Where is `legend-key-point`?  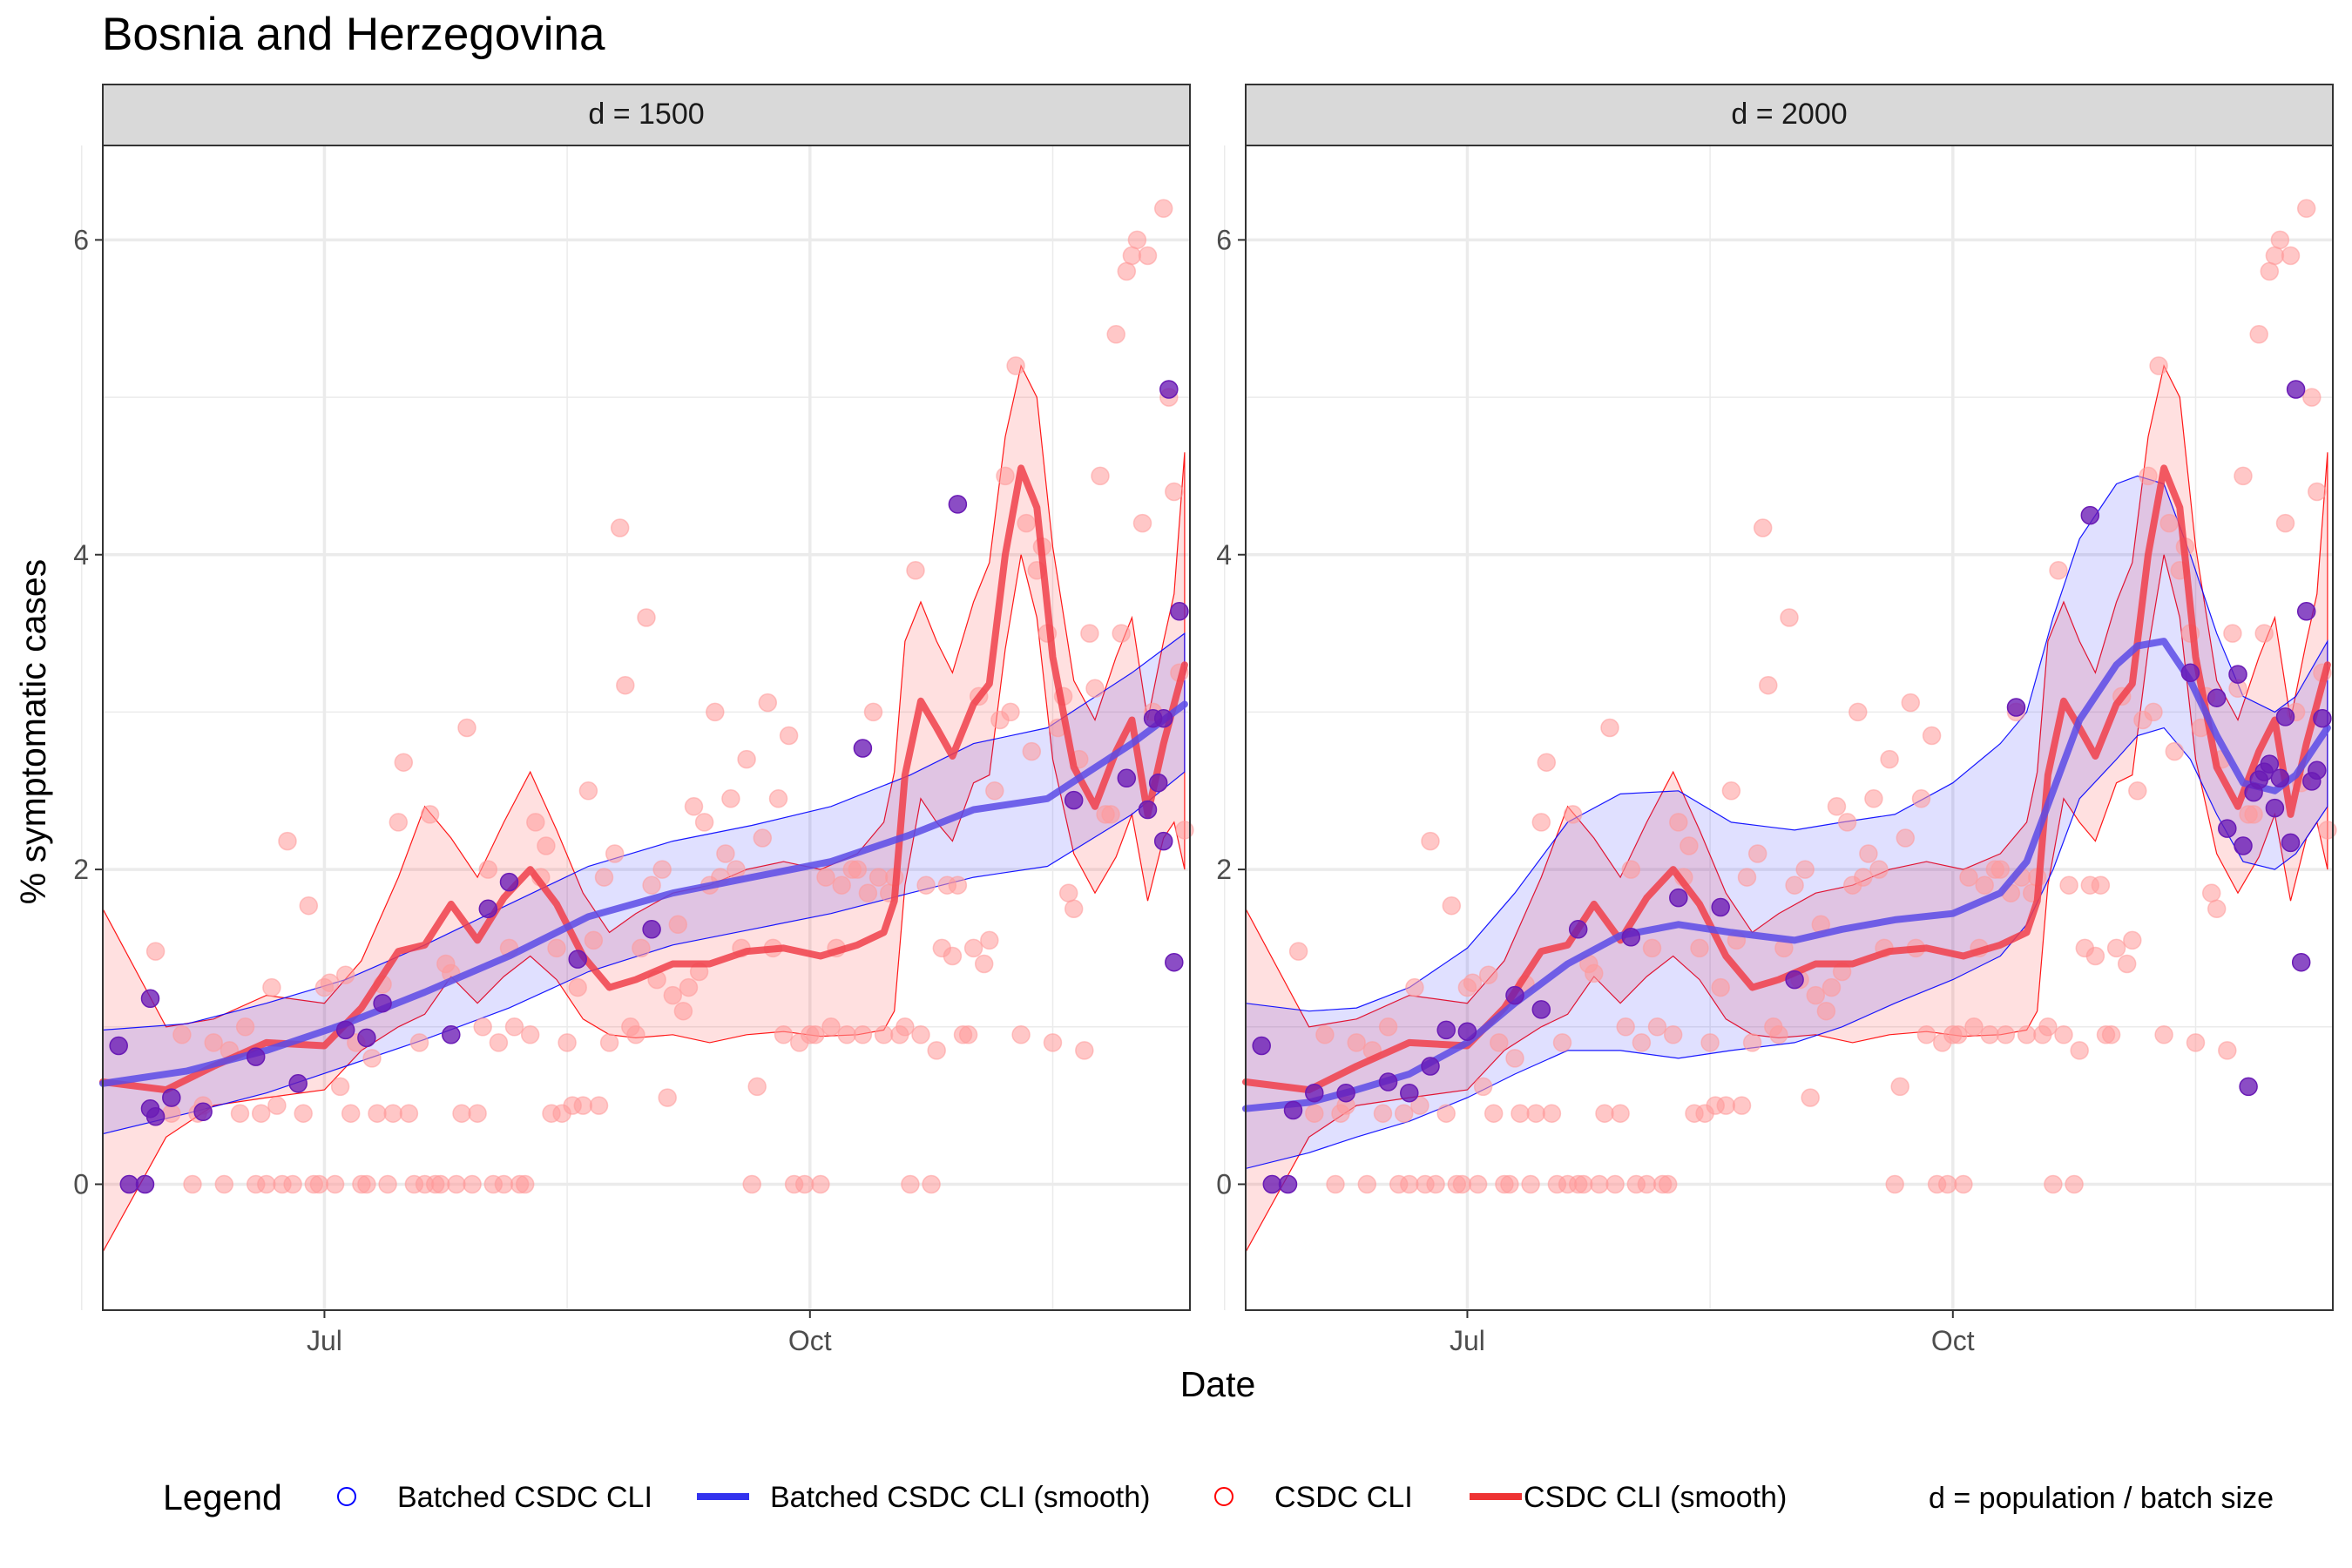 legend-key-point is located at coordinates (1223, 1497).